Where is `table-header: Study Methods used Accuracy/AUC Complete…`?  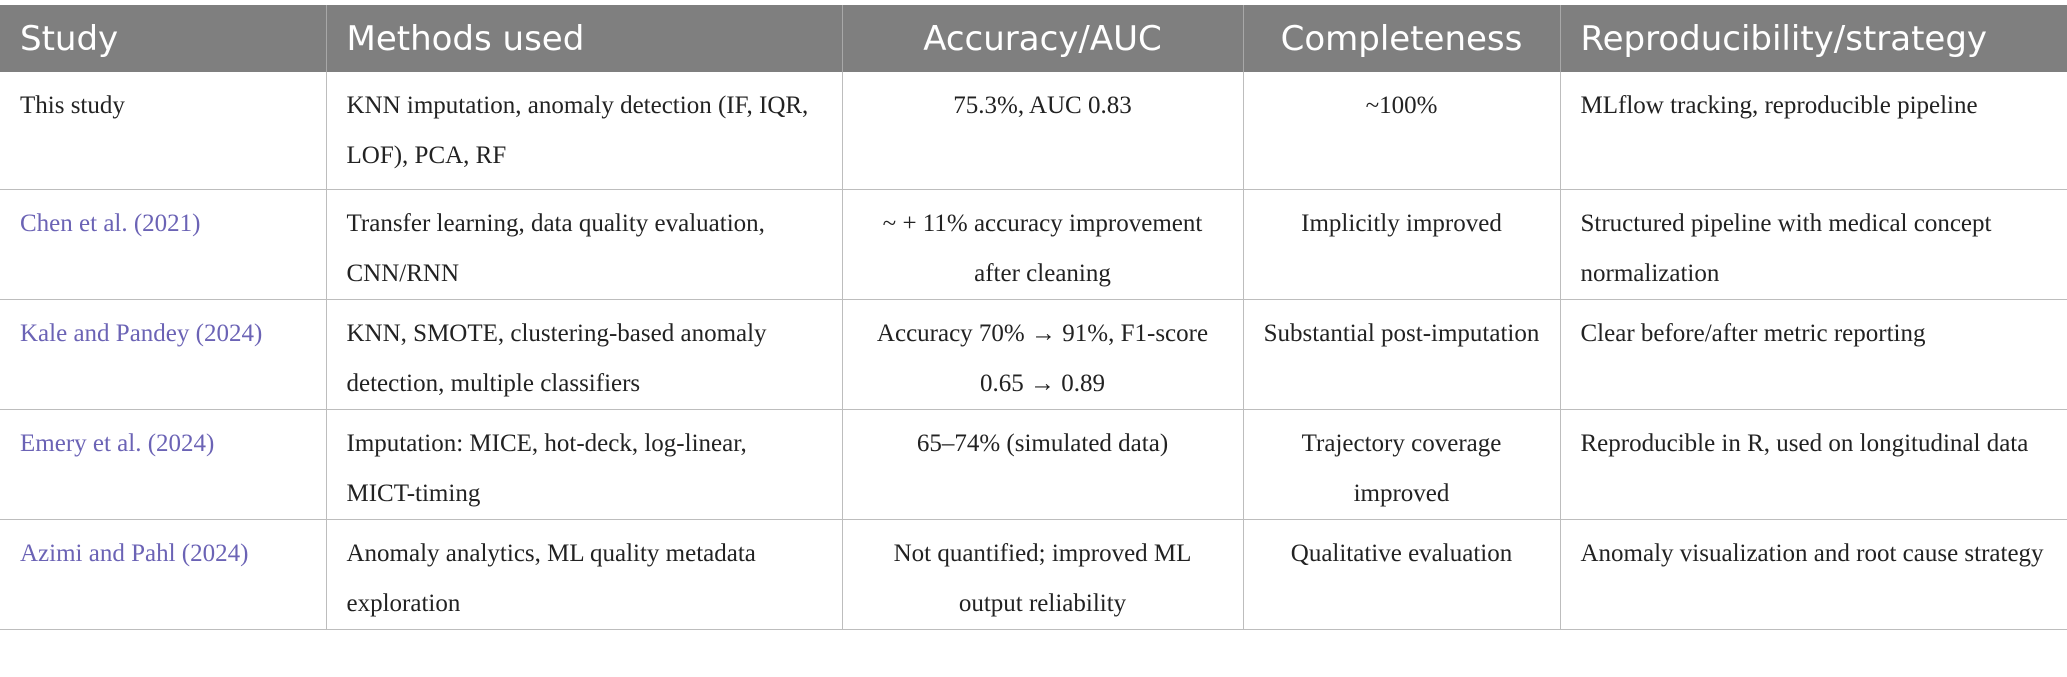 table-header: Study Methods used Accuracy/AUC Complete… is located at coordinates (1033, 38).